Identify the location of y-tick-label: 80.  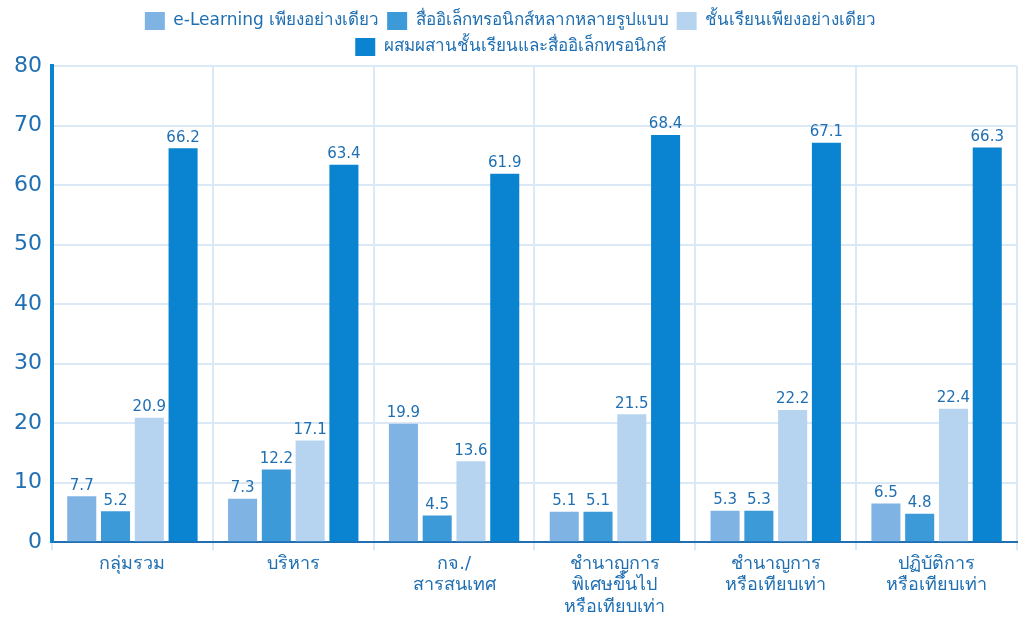
(27, 64).